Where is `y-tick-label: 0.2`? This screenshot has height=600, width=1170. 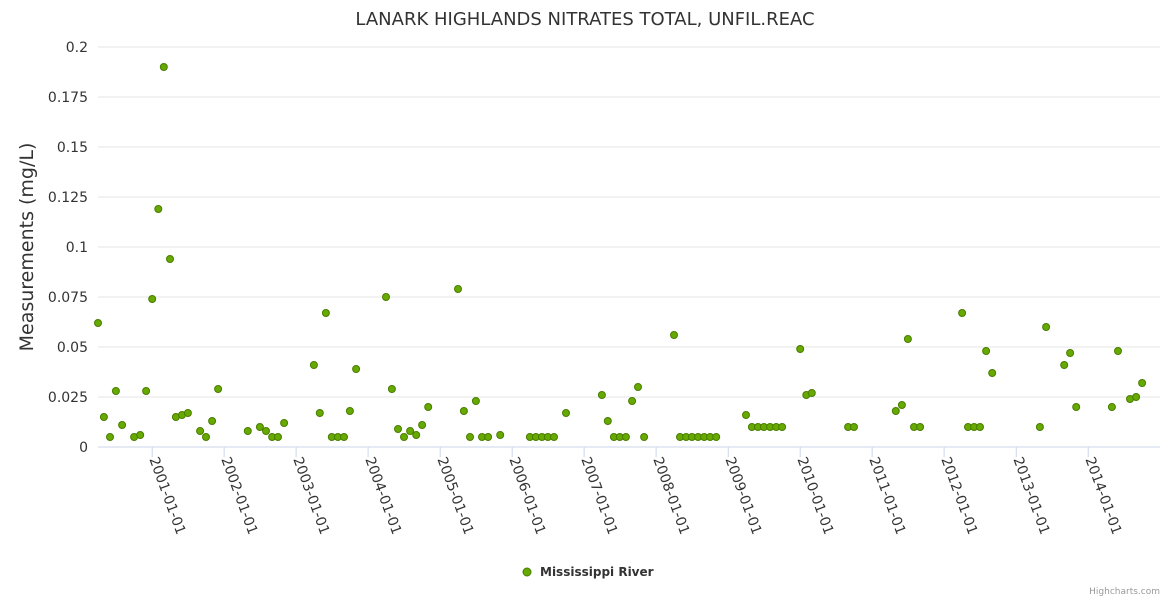 y-tick-label: 0.2 is located at coordinates (77, 48).